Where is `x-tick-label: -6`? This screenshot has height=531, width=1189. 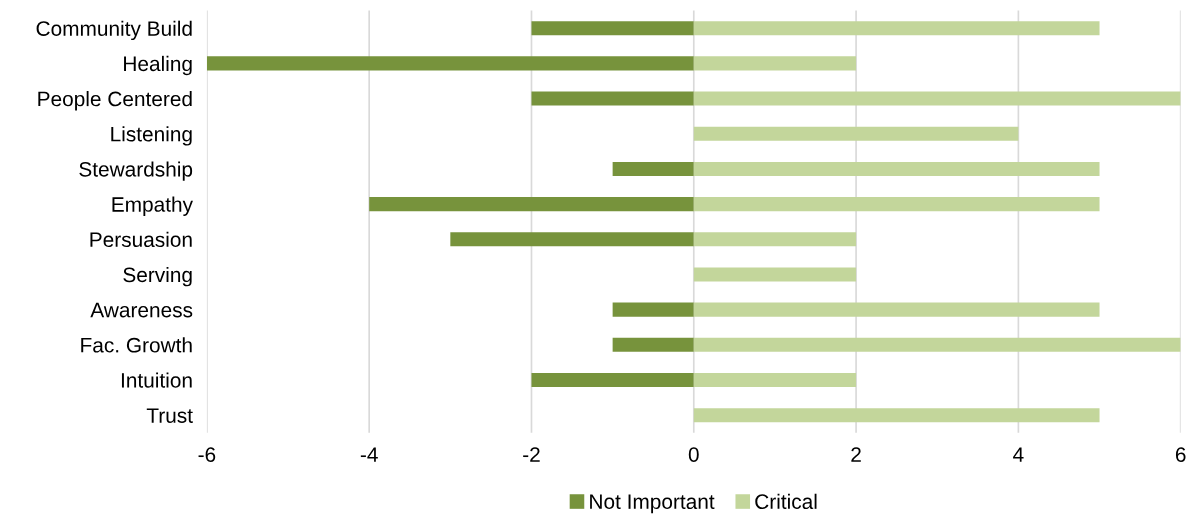
x-tick-label: -6 is located at coordinates (207, 454).